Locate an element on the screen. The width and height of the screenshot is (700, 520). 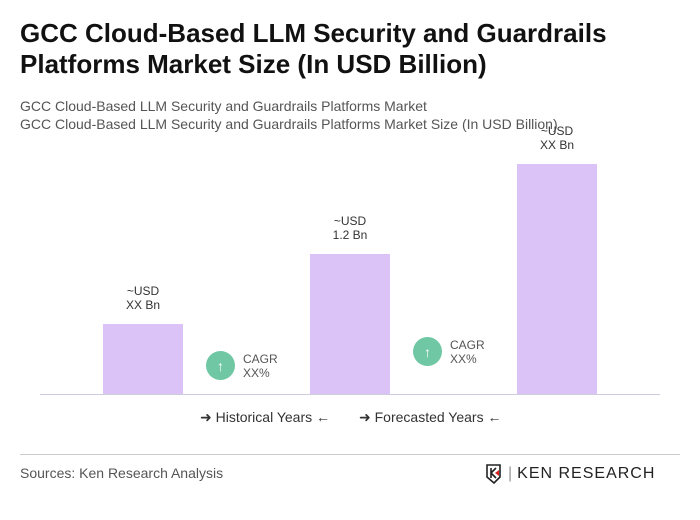
source-note: Sources: Ken Research Analysis is located at coordinates (122, 473).